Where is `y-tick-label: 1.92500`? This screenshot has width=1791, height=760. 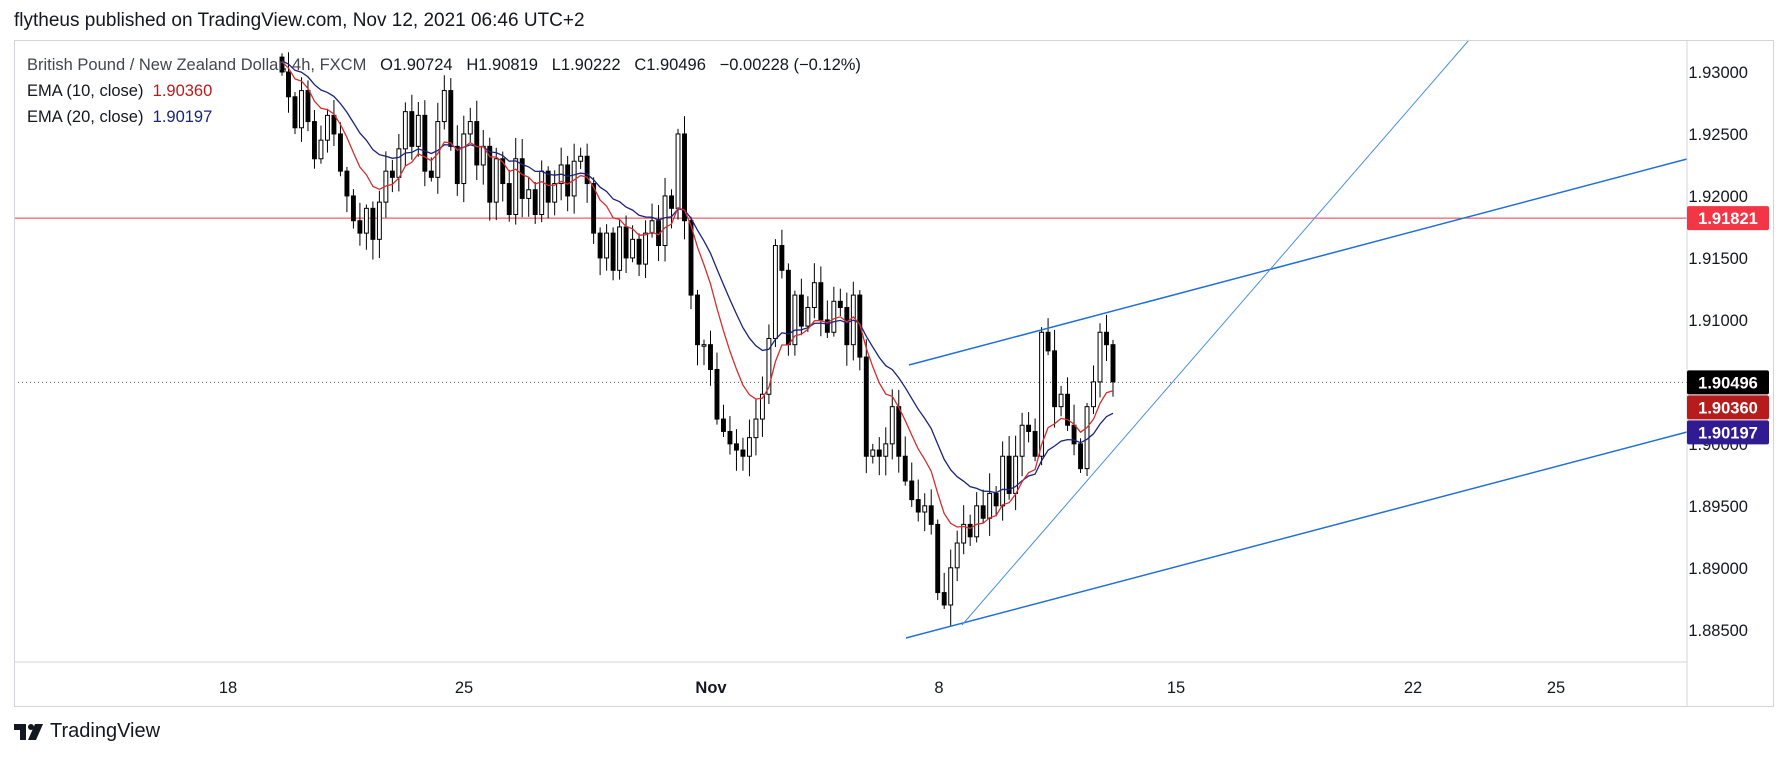
y-tick-label: 1.92500 is located at coordinates (1718, 135).